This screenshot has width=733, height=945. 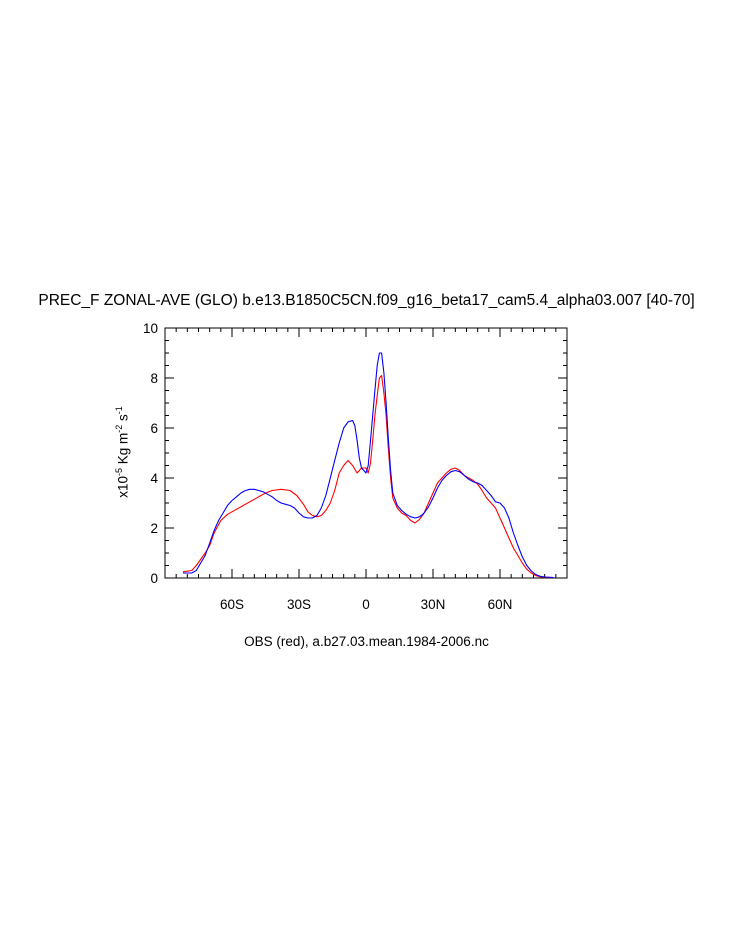 I want to click on series-lines, so click(x=368, y=465).